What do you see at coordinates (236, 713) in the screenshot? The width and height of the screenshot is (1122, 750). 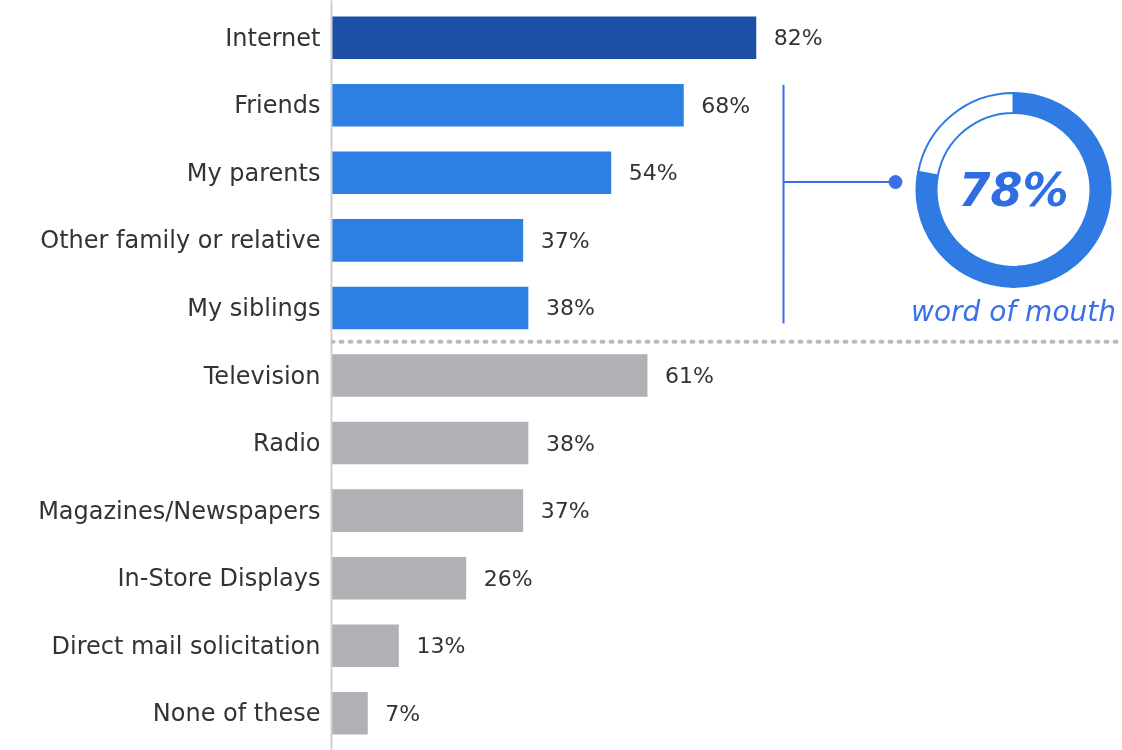 I see `y-tick-label: None of these` at bounding box center [236, 713].